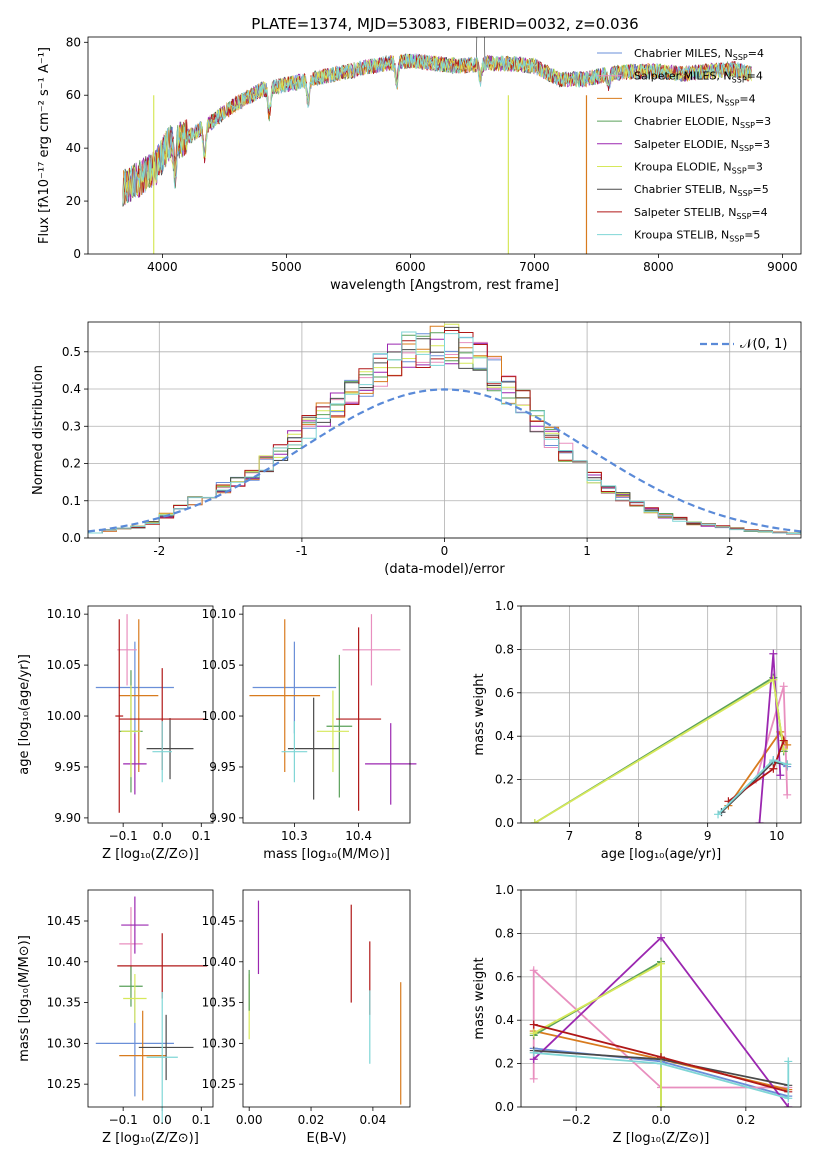  What do you see at coordinates (444, 285) in the screenshot?
I see `x-axis-label: wavelength [Angstrom, rest frame]` at bounding box center [444, 285].